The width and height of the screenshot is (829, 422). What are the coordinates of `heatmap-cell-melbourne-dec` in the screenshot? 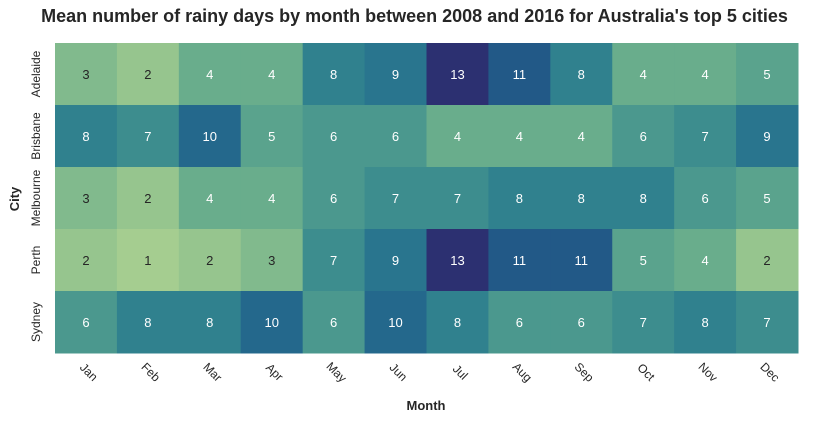 It's located at (767, 198).